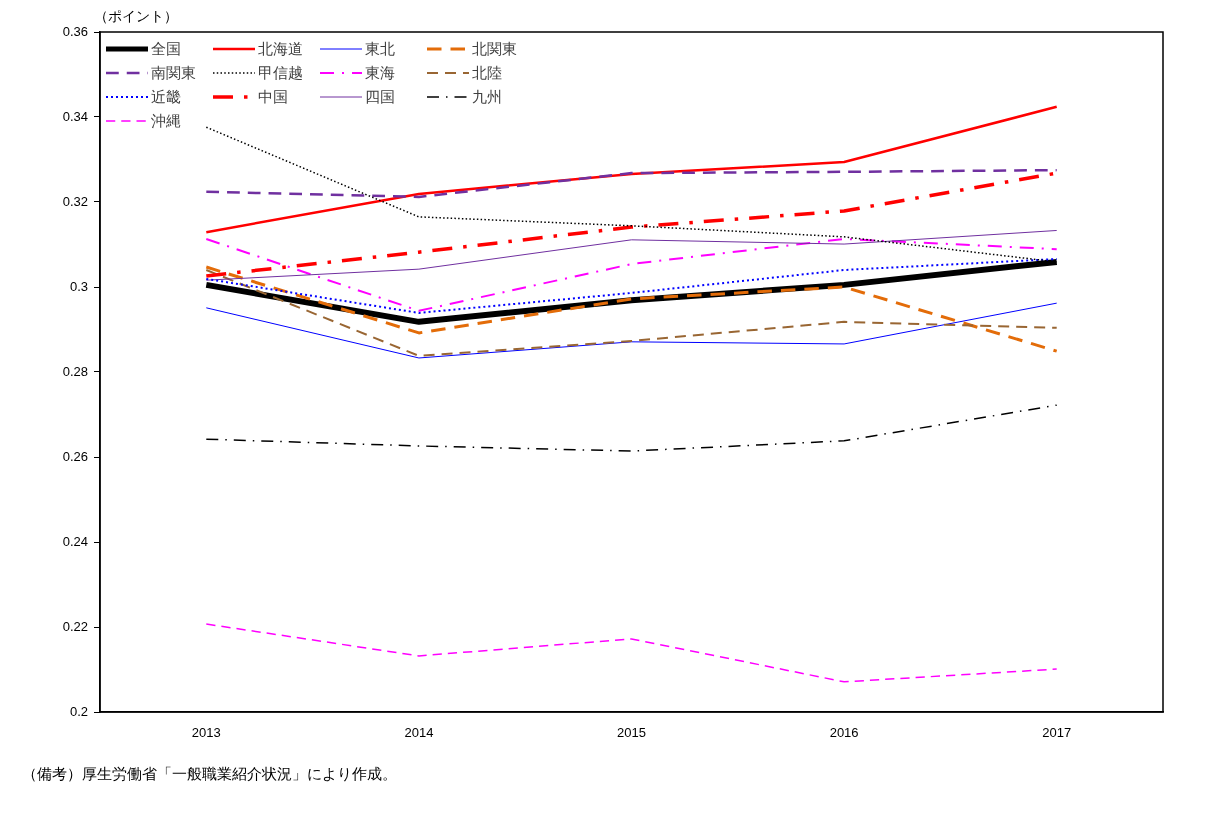  What do you see at coordinates (75, 456) in the screenshot?
I see `y-tick-label: 0.26` at bounding box center [75, 456].